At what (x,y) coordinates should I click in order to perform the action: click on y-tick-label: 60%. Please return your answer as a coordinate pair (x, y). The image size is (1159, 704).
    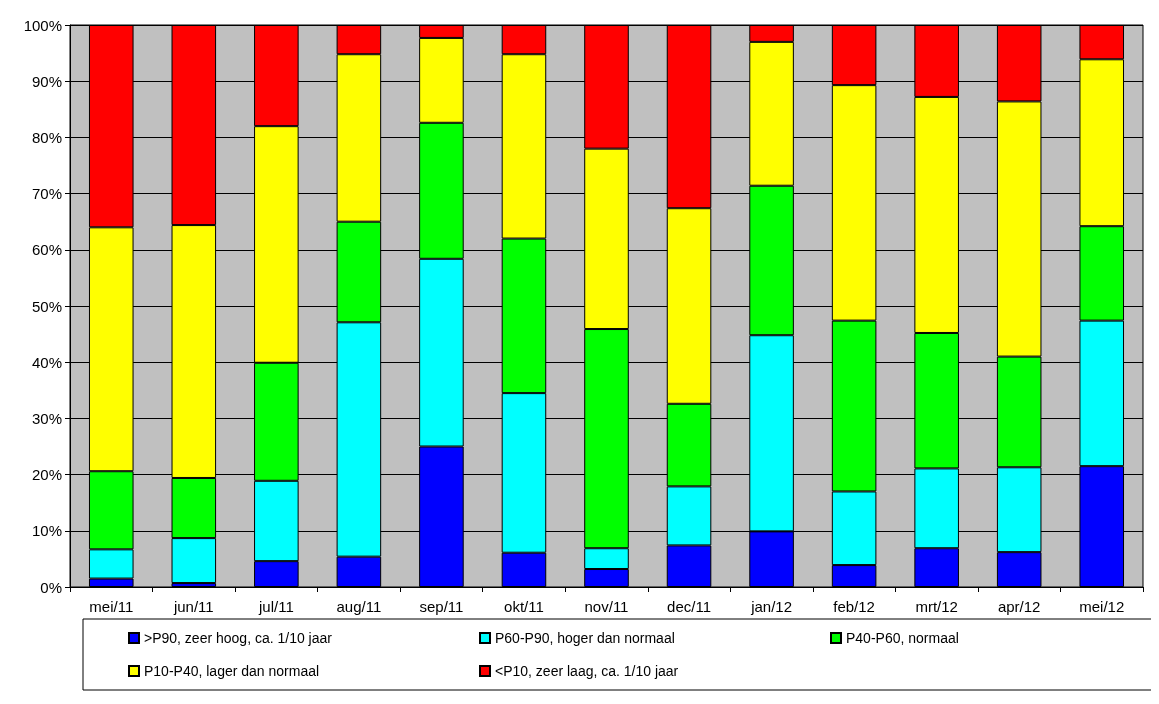
    Looking at the image, I should click on (46, 250).